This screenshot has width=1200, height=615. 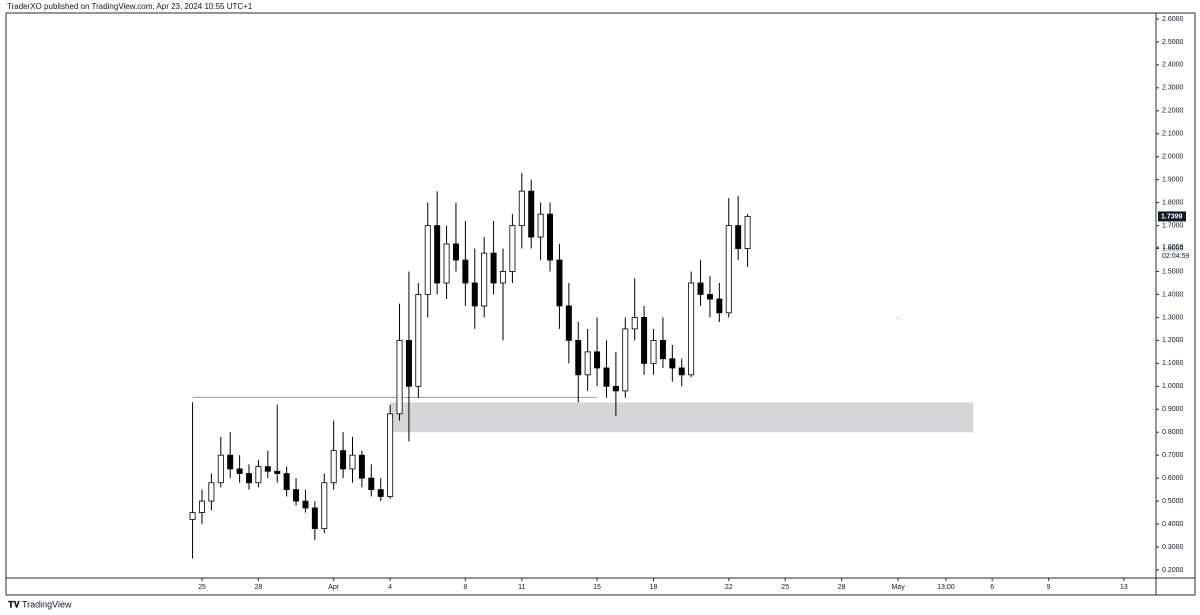 I want to click on y-tick-label: 0.9000, so click(x=1173, y=409).